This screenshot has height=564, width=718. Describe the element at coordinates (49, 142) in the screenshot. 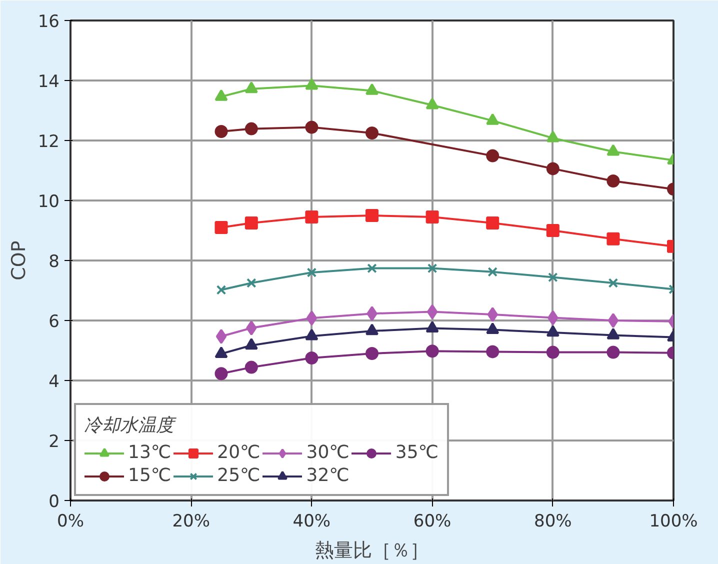

I see `y-tick-label: 12` at that location.